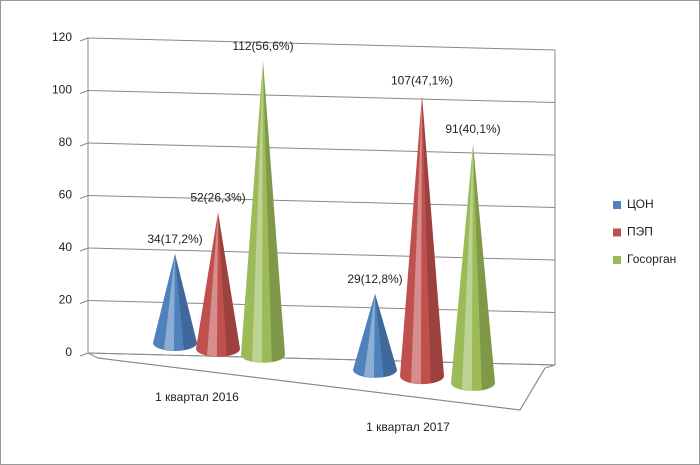 This screenshot has height=465, width=700. I want to click on data-label: 52(26,3%), so click(217, 197).